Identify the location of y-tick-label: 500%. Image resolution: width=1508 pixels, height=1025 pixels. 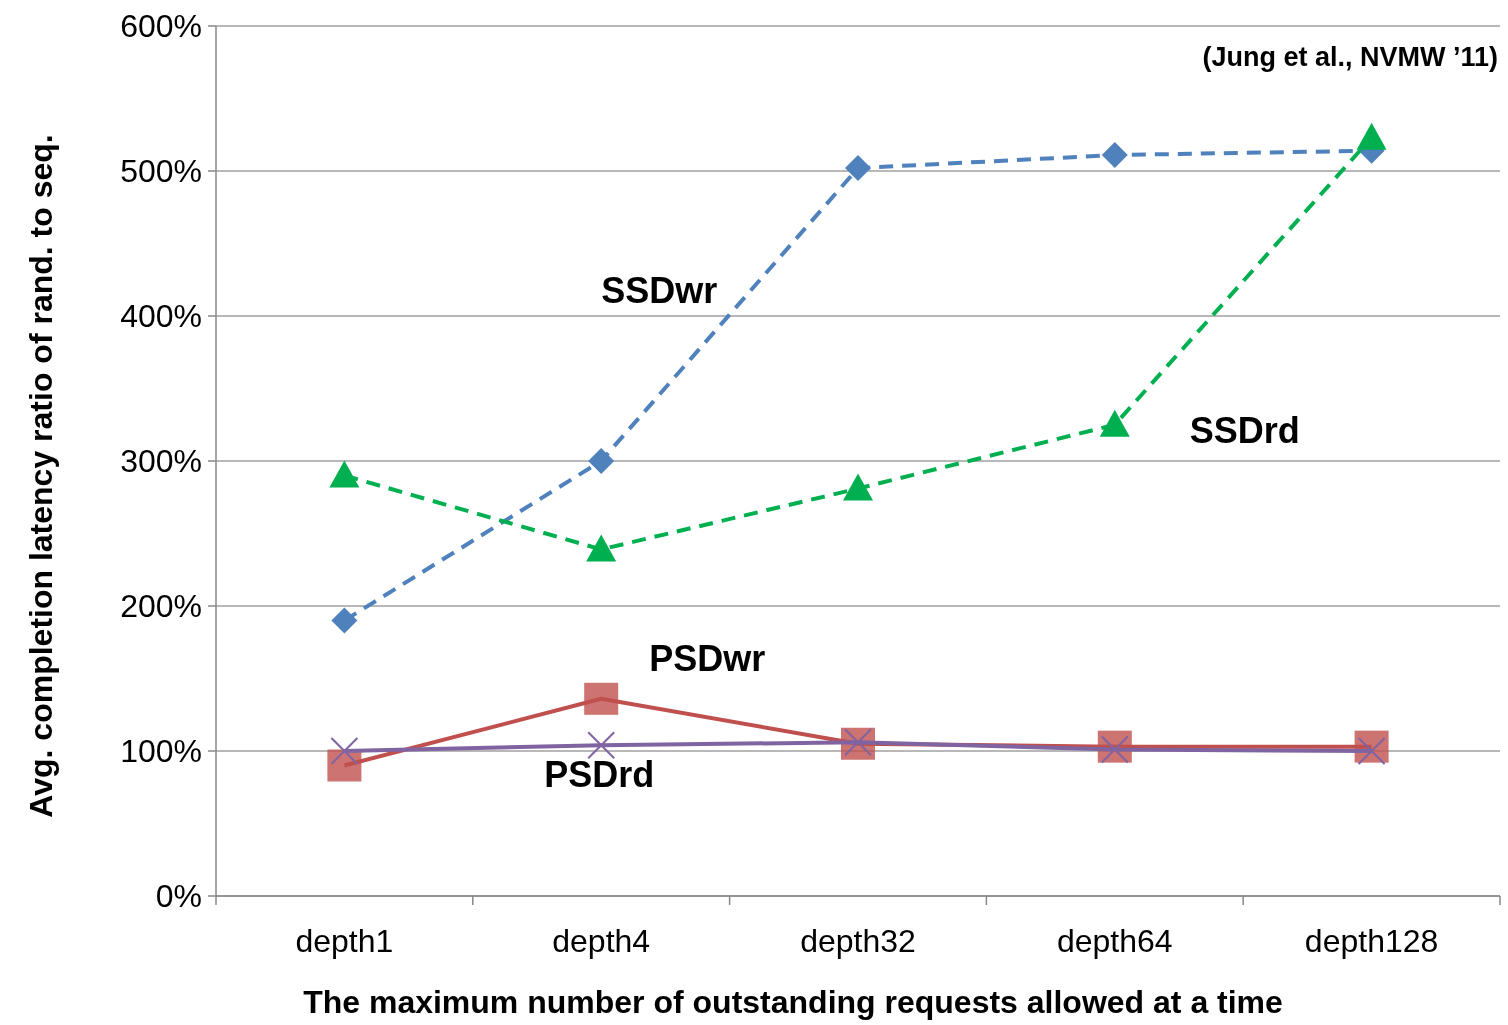
(161, 171).